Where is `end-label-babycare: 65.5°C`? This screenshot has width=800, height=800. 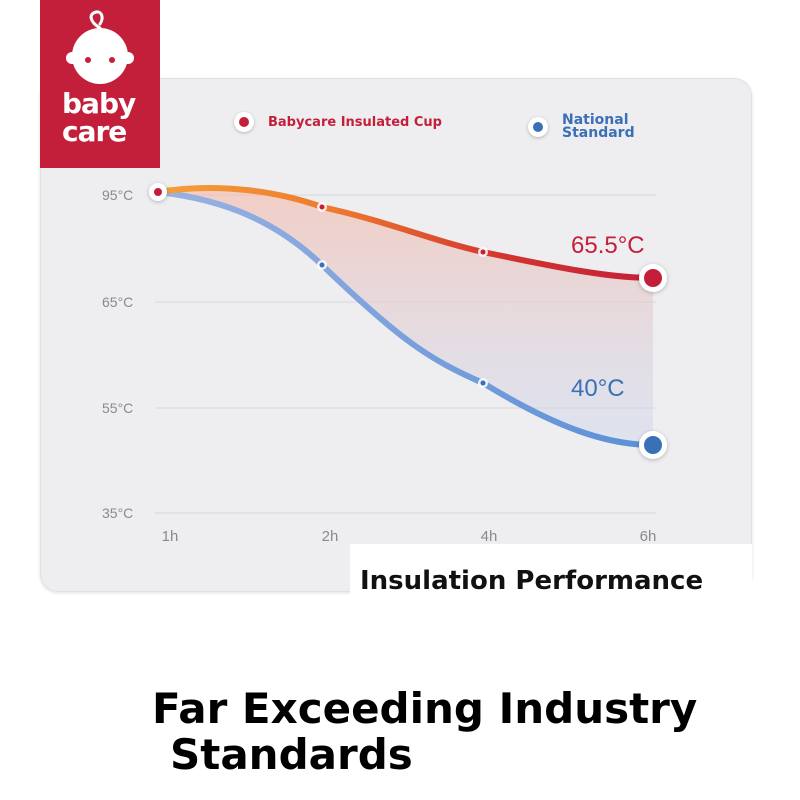
end-label-babycare: 65.5°C is located at coordinates (608, 245).